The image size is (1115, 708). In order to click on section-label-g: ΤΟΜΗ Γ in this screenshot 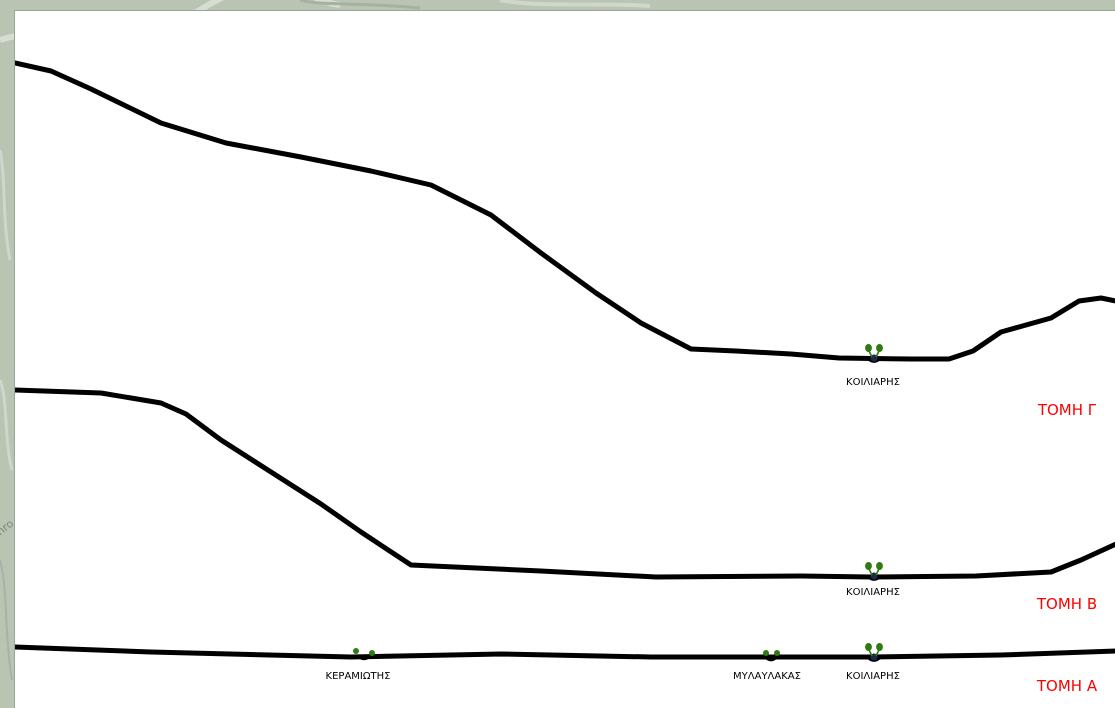, I will do `click(1067, 410)`.